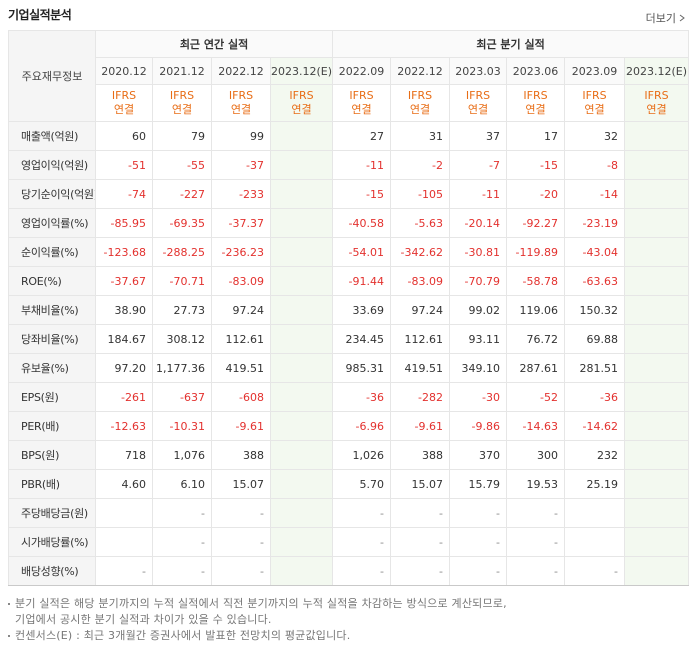 The height and width of the screenshot is (648, 694). Describe the element at coordinates (124, 484) in the screenshot. I see `value-cell: 4.60` at that location.